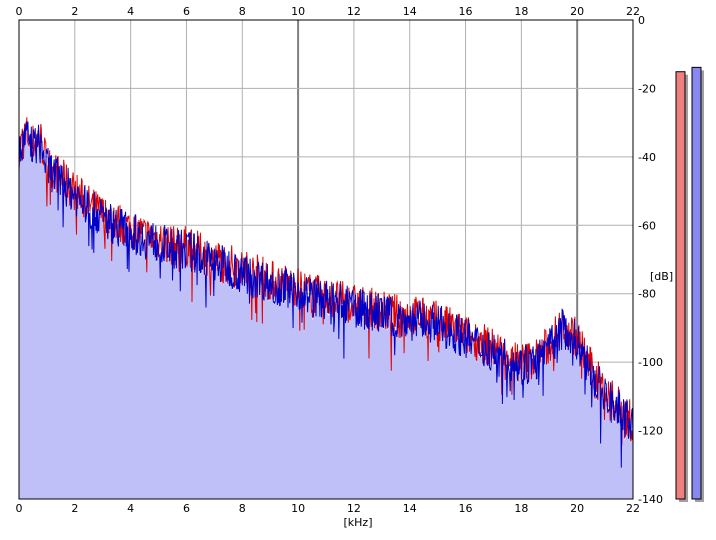 Image resolution: width=716 pixels, height=540 pixels. Describe the element at coordinates (647, 157) in the screenshot. I see `y-tick-label: -40` at that location.